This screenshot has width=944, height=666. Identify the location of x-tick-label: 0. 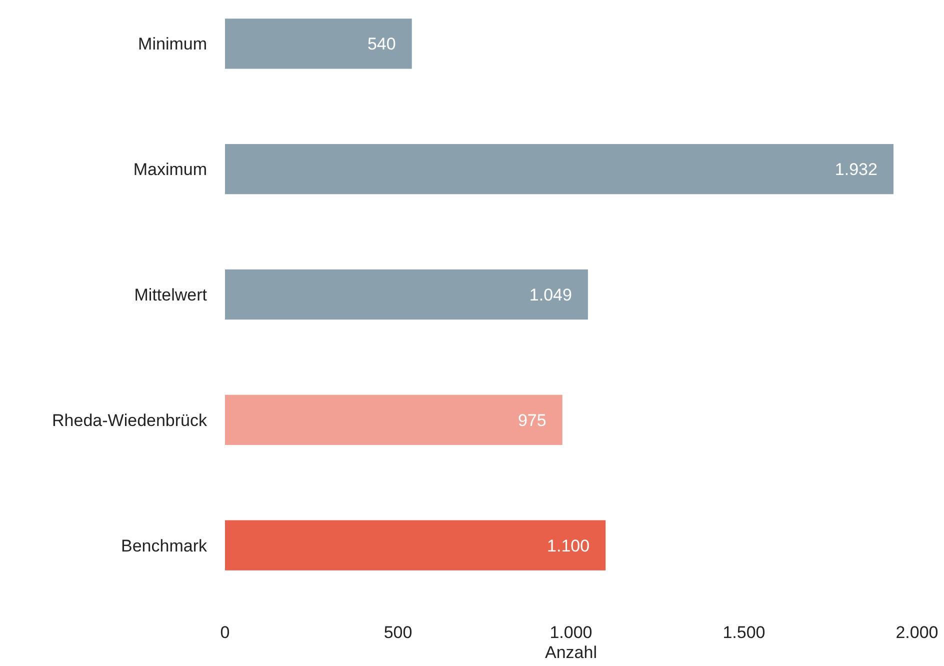
(225, 632).